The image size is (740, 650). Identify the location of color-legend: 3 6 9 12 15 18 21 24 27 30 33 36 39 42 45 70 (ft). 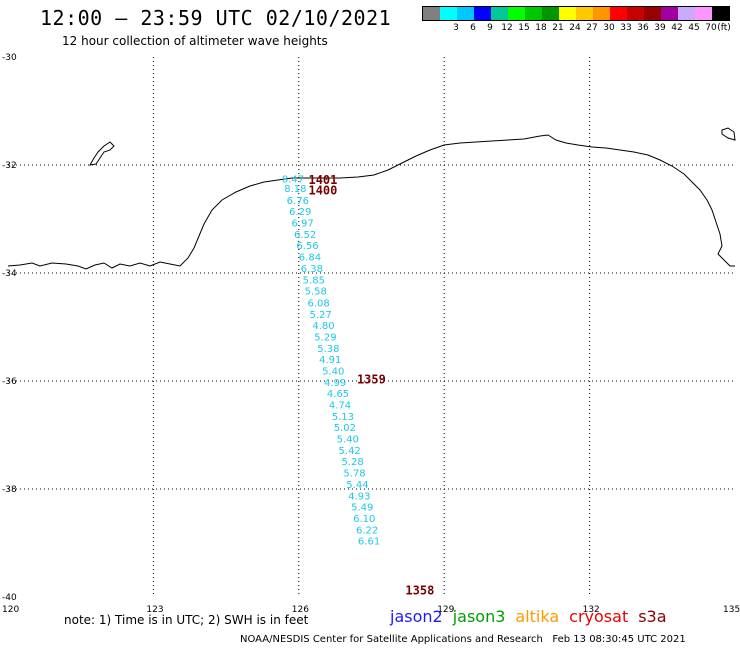
(576, 20).